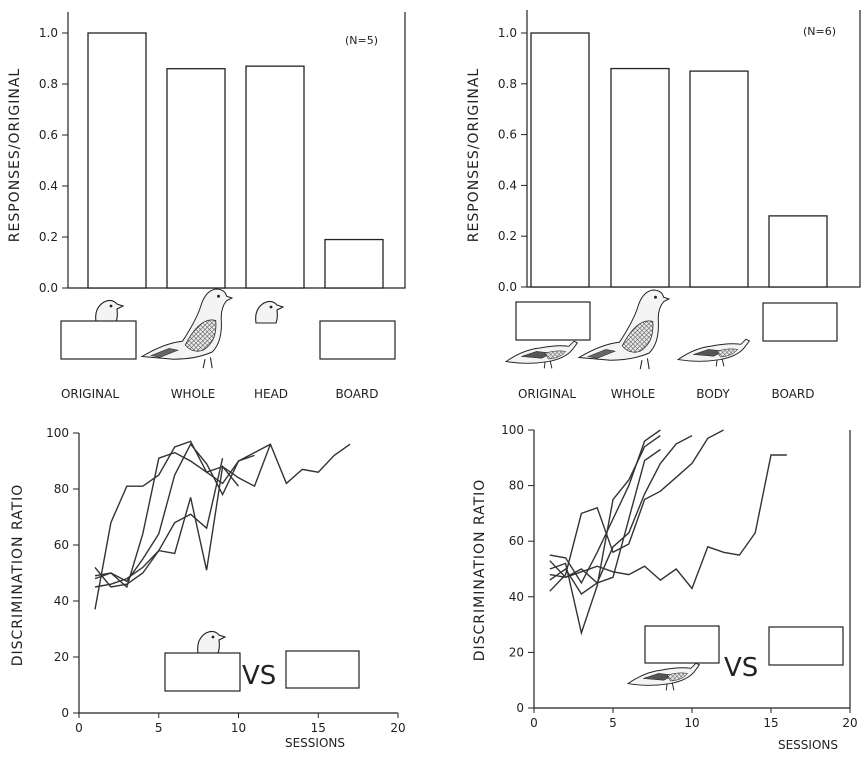 The image size is (868, 760). What do you see at coordinates (271, 394) in the screenshot?
I see `category-label: HEAD` at bounding box center [271, 394].